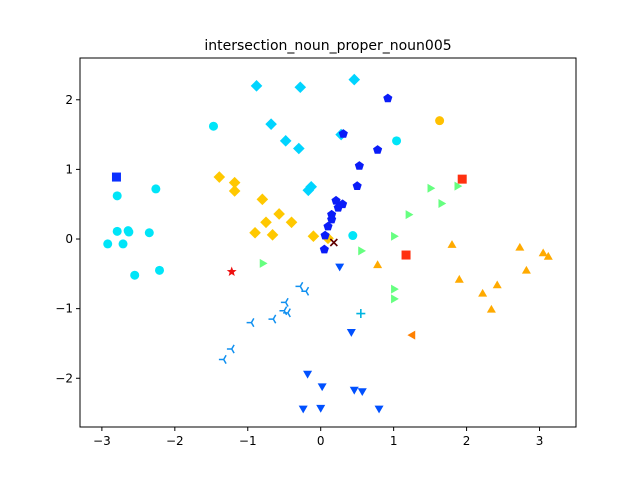 The height and width of the screenshot is (480, 640). What do you see at coordinates (467, 441) in the screenshot?
I see `x-tick-label: 2` at bounding box center [467, 441].